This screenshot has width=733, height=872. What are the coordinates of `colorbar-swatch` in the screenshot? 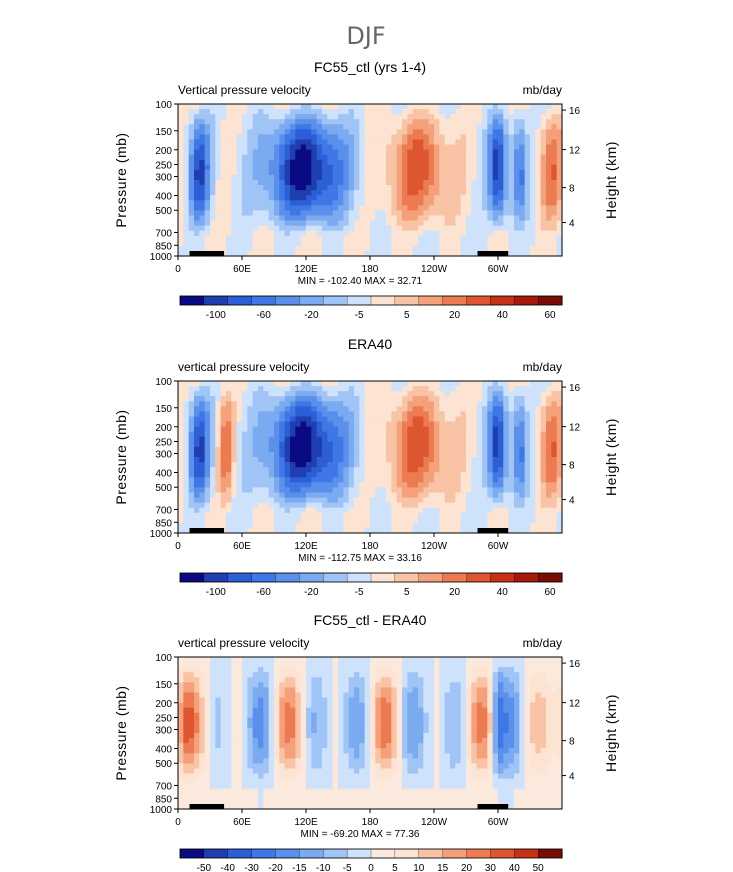 It's located at (287, 300).